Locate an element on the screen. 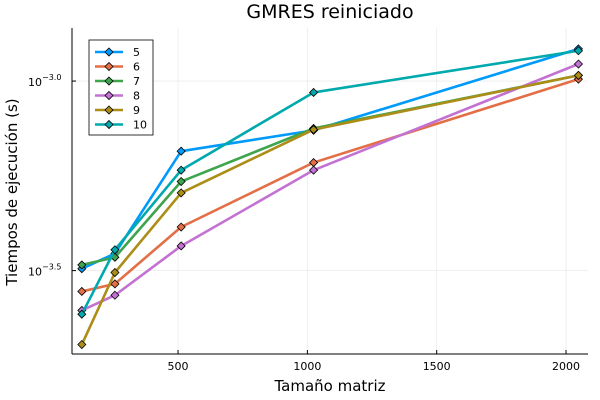 This screenshot has width=600, height=400. y-tick-exponent: −3.0 is located at coordinates (51, 77).